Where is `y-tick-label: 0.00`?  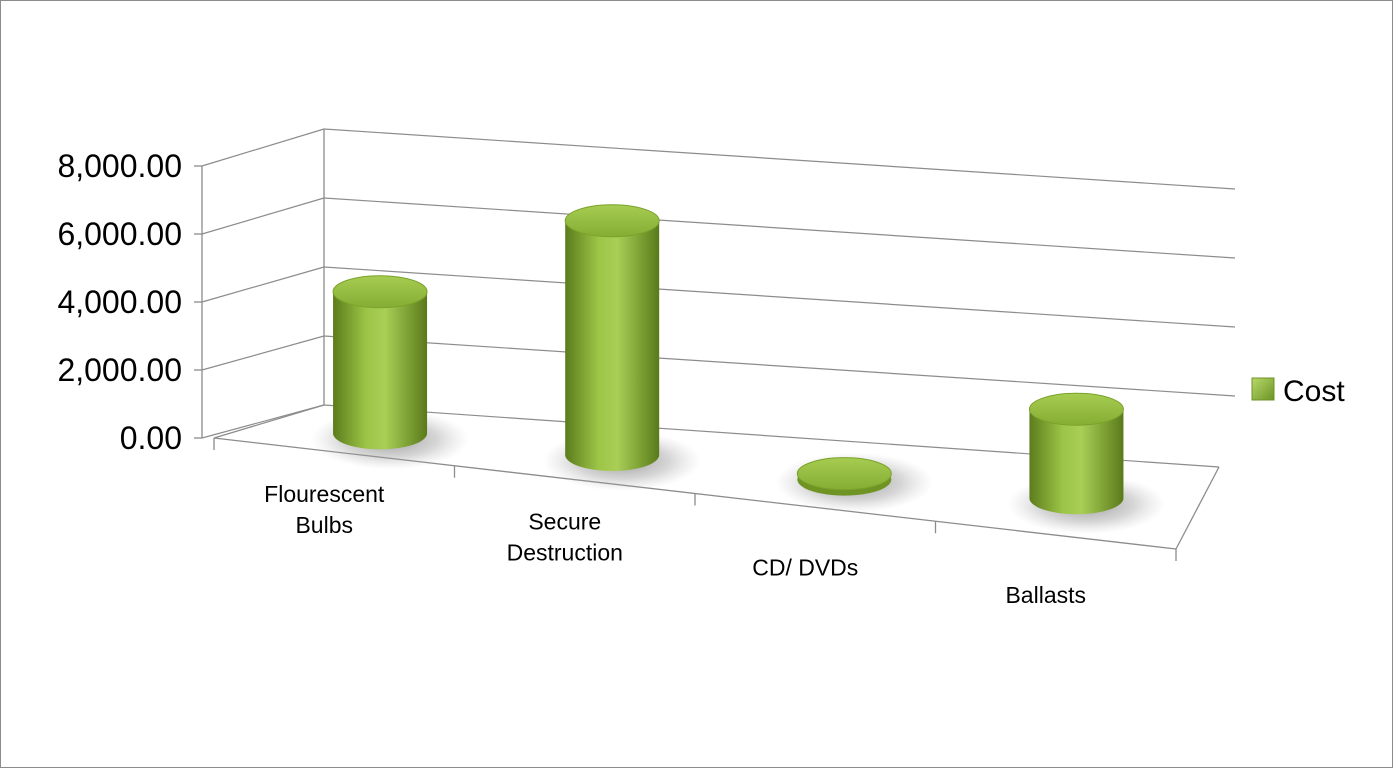
y-tick-label: 0.00 is located at coordinates (151, 438).